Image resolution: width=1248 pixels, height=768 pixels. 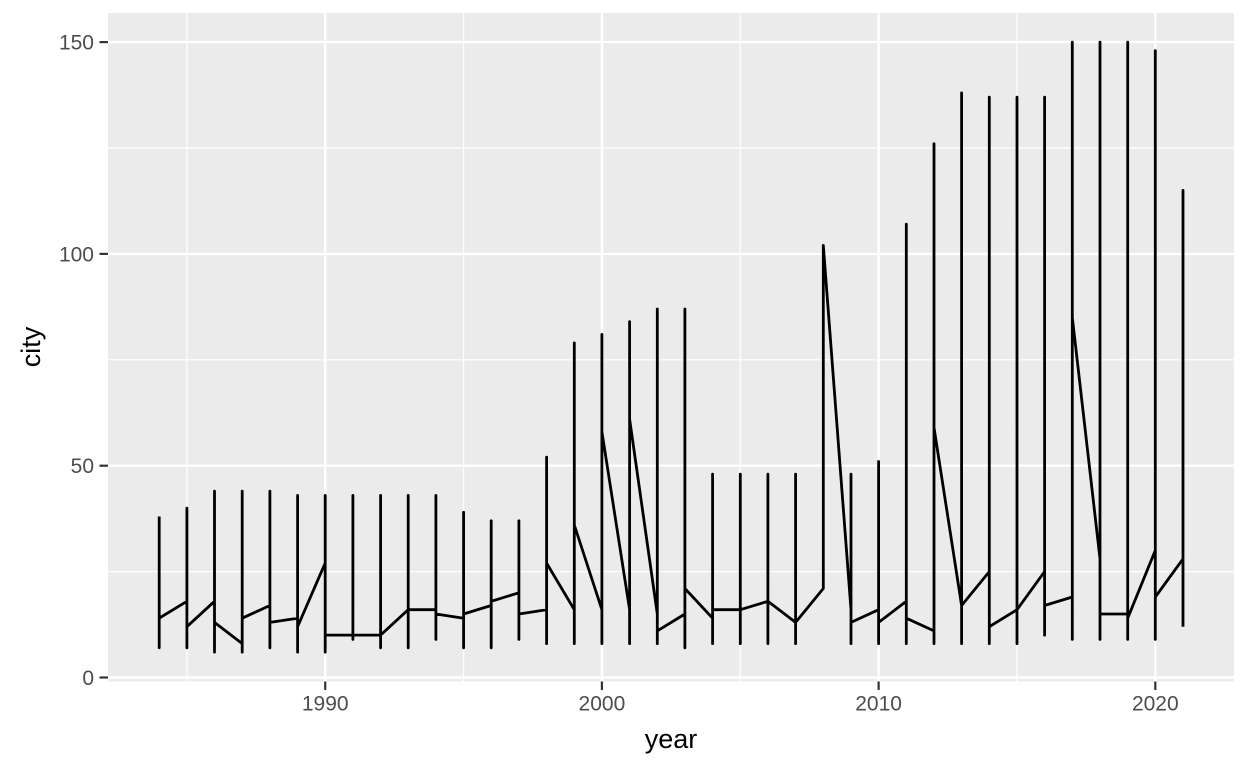 I want to click on x-axis-title: year, so click(x=671, y=739).